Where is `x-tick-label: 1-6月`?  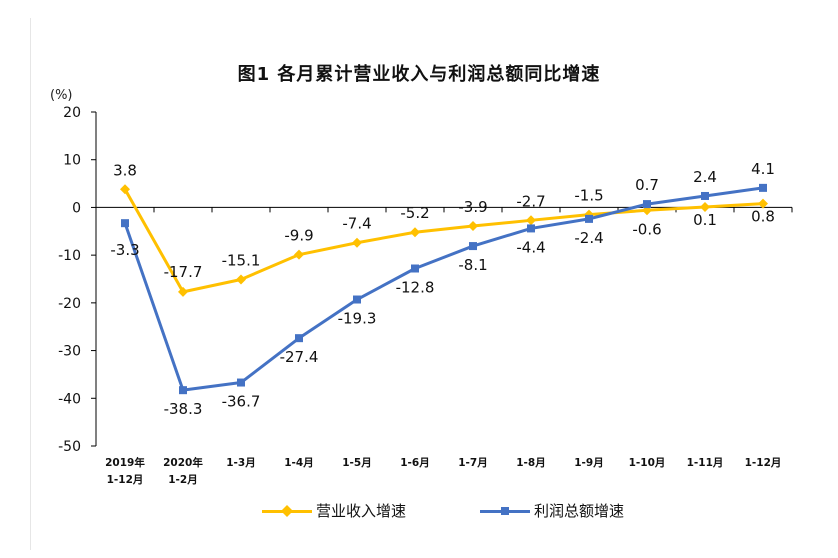 x-tick-label: 1-6月 is located at coordinates (414, 463).